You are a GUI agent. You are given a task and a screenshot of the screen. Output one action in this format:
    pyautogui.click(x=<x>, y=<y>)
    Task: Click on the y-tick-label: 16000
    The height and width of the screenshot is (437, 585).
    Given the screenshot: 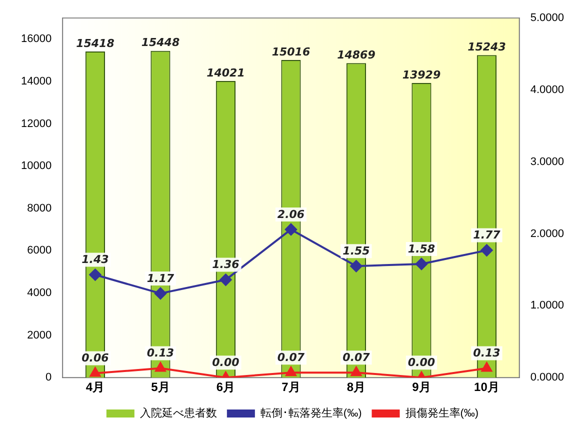 What is the action you would take?
    pyautogui.click(x=36, y=39)
    